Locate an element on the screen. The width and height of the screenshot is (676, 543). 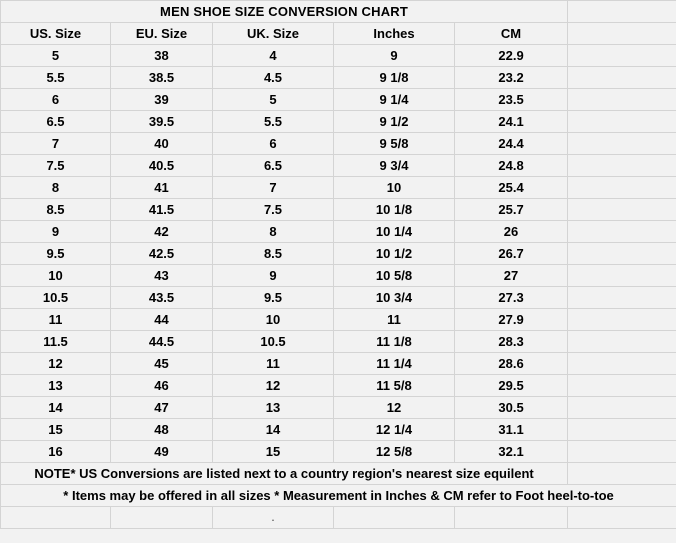
table-cell: 10 5/8 is located at coordinates (394, 275).